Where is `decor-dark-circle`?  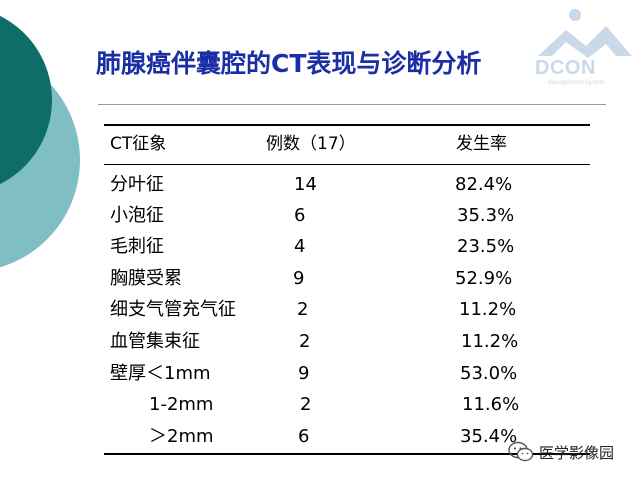
decor-dark-circle is located at coordinates (26, 100).